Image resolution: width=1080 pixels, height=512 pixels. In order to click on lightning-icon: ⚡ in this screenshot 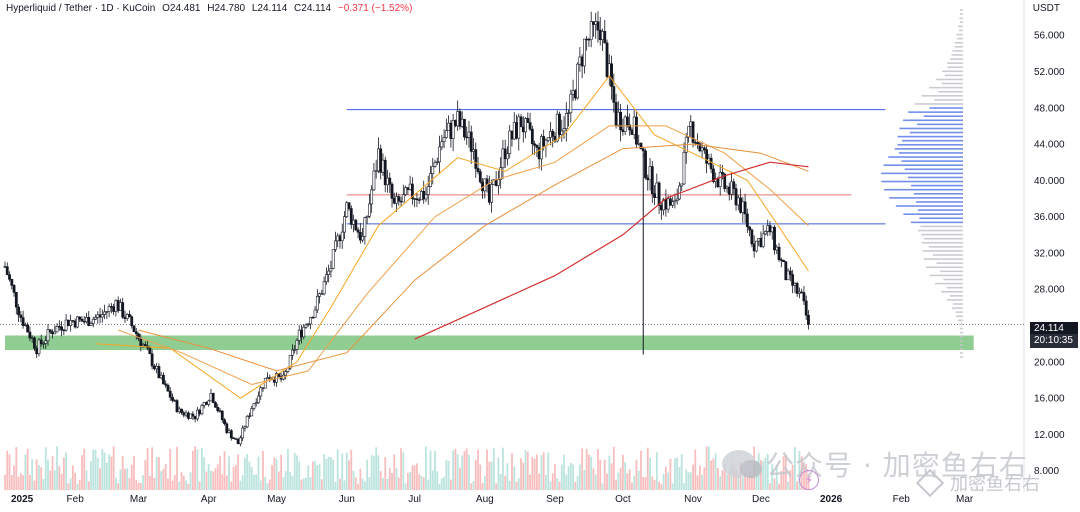, I will do `click(809, 480)`.